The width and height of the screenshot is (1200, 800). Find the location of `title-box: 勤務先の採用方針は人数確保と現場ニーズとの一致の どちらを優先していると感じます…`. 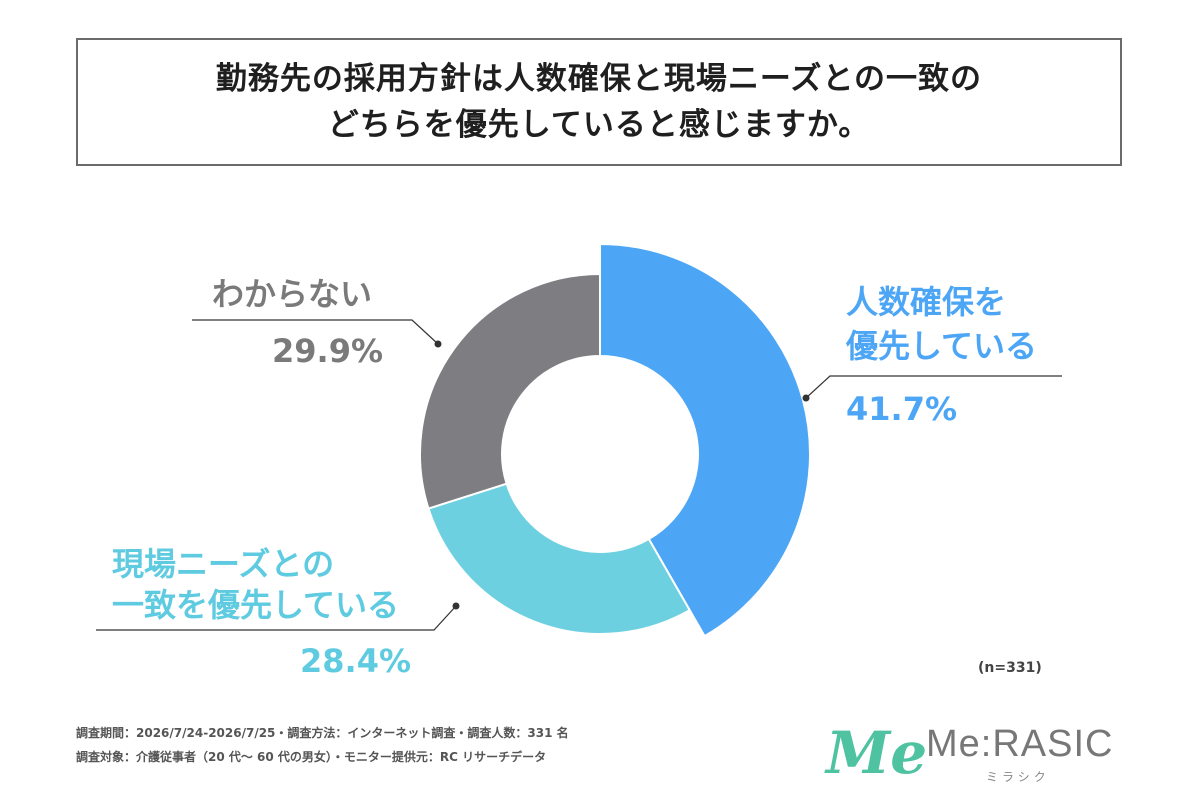

title-box: 勤務先の採用方針は人数確保と現場ニーズとの一致の どちらを優先していると感じます… is located at coordinates (599, 102).